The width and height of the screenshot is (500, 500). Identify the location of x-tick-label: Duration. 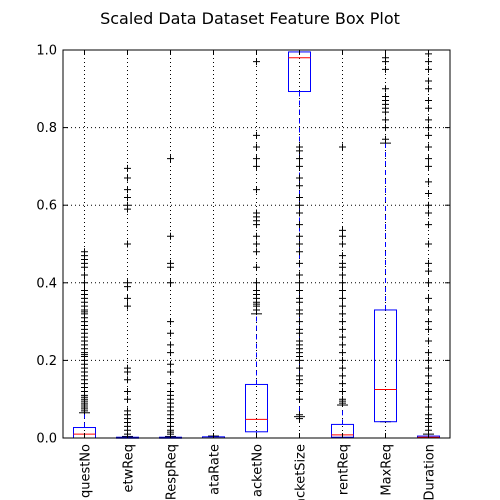
(430, 472).